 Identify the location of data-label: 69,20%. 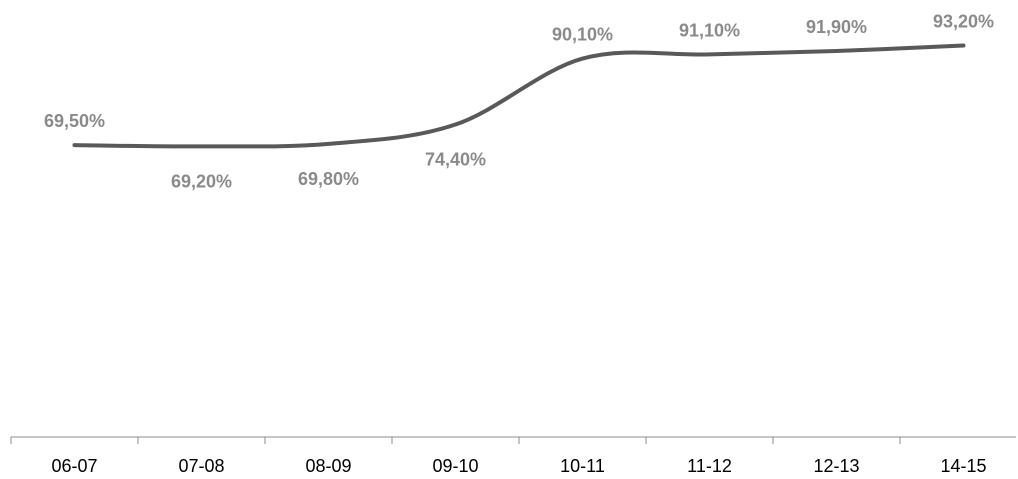
(201, 181).